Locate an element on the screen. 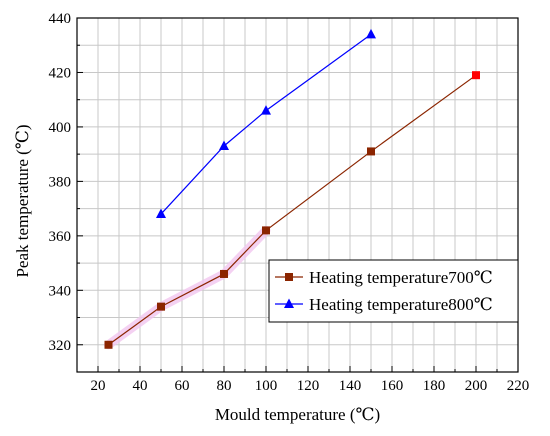  legend-box is located at coordinates (393, 291).